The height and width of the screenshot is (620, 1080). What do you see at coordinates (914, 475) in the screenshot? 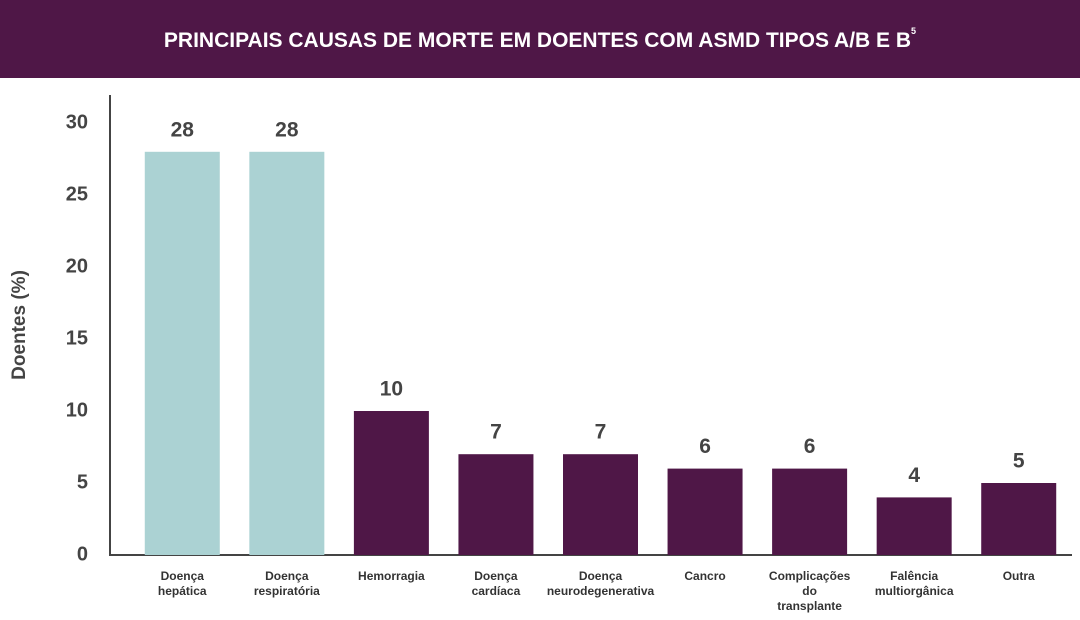
I see `value-label: 4` at bounding box center [914, 475].